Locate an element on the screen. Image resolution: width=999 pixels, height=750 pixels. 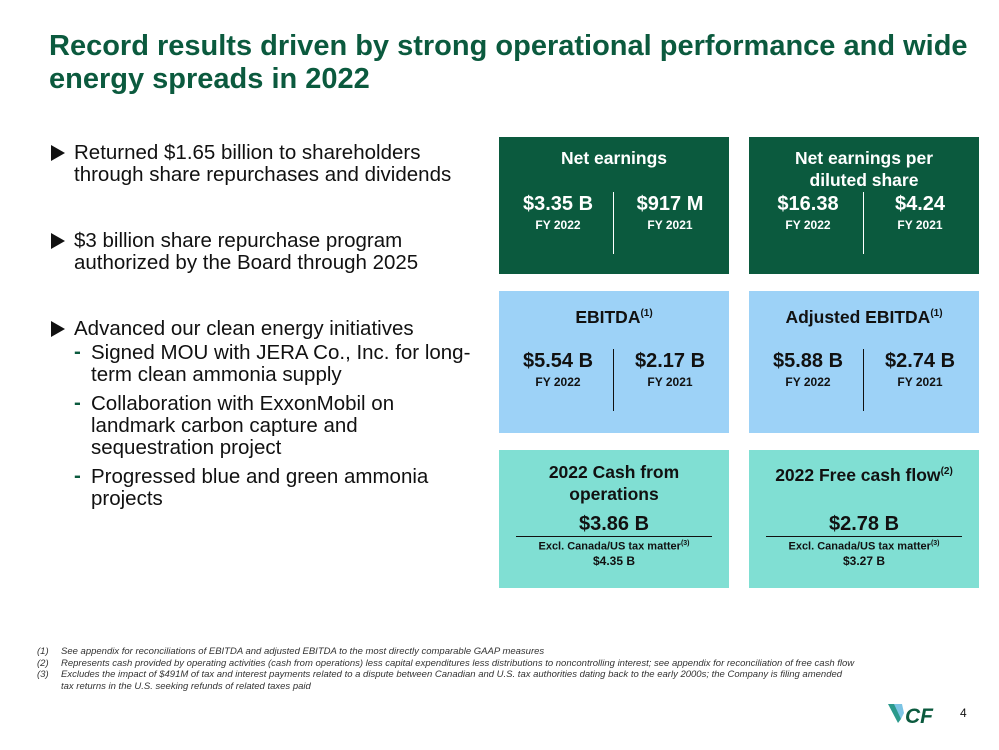
metric-fy2021: $2.17 B FY 2021 is located at coordinates (670, 369).